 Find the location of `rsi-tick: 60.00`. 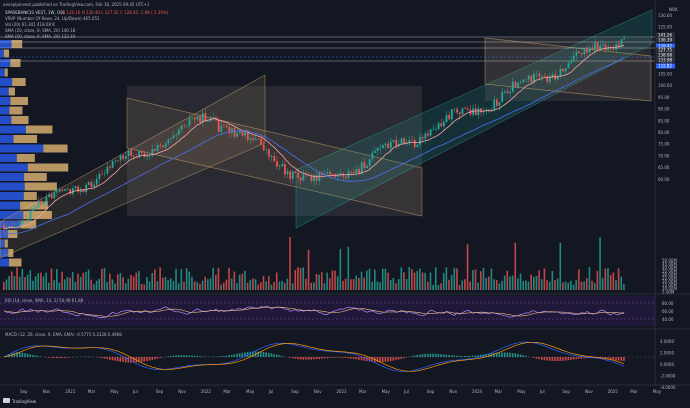

rsi-tick: 60.00 is located at coordinates (668, 311).